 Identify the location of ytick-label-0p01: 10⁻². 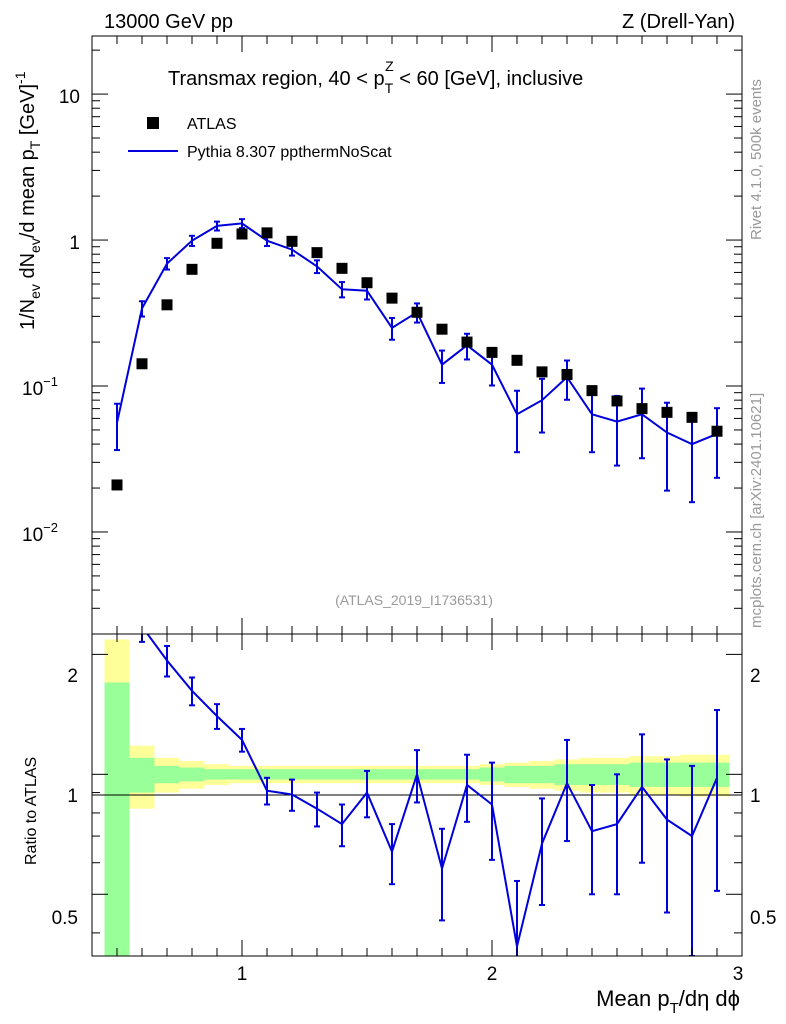
(40, 533).